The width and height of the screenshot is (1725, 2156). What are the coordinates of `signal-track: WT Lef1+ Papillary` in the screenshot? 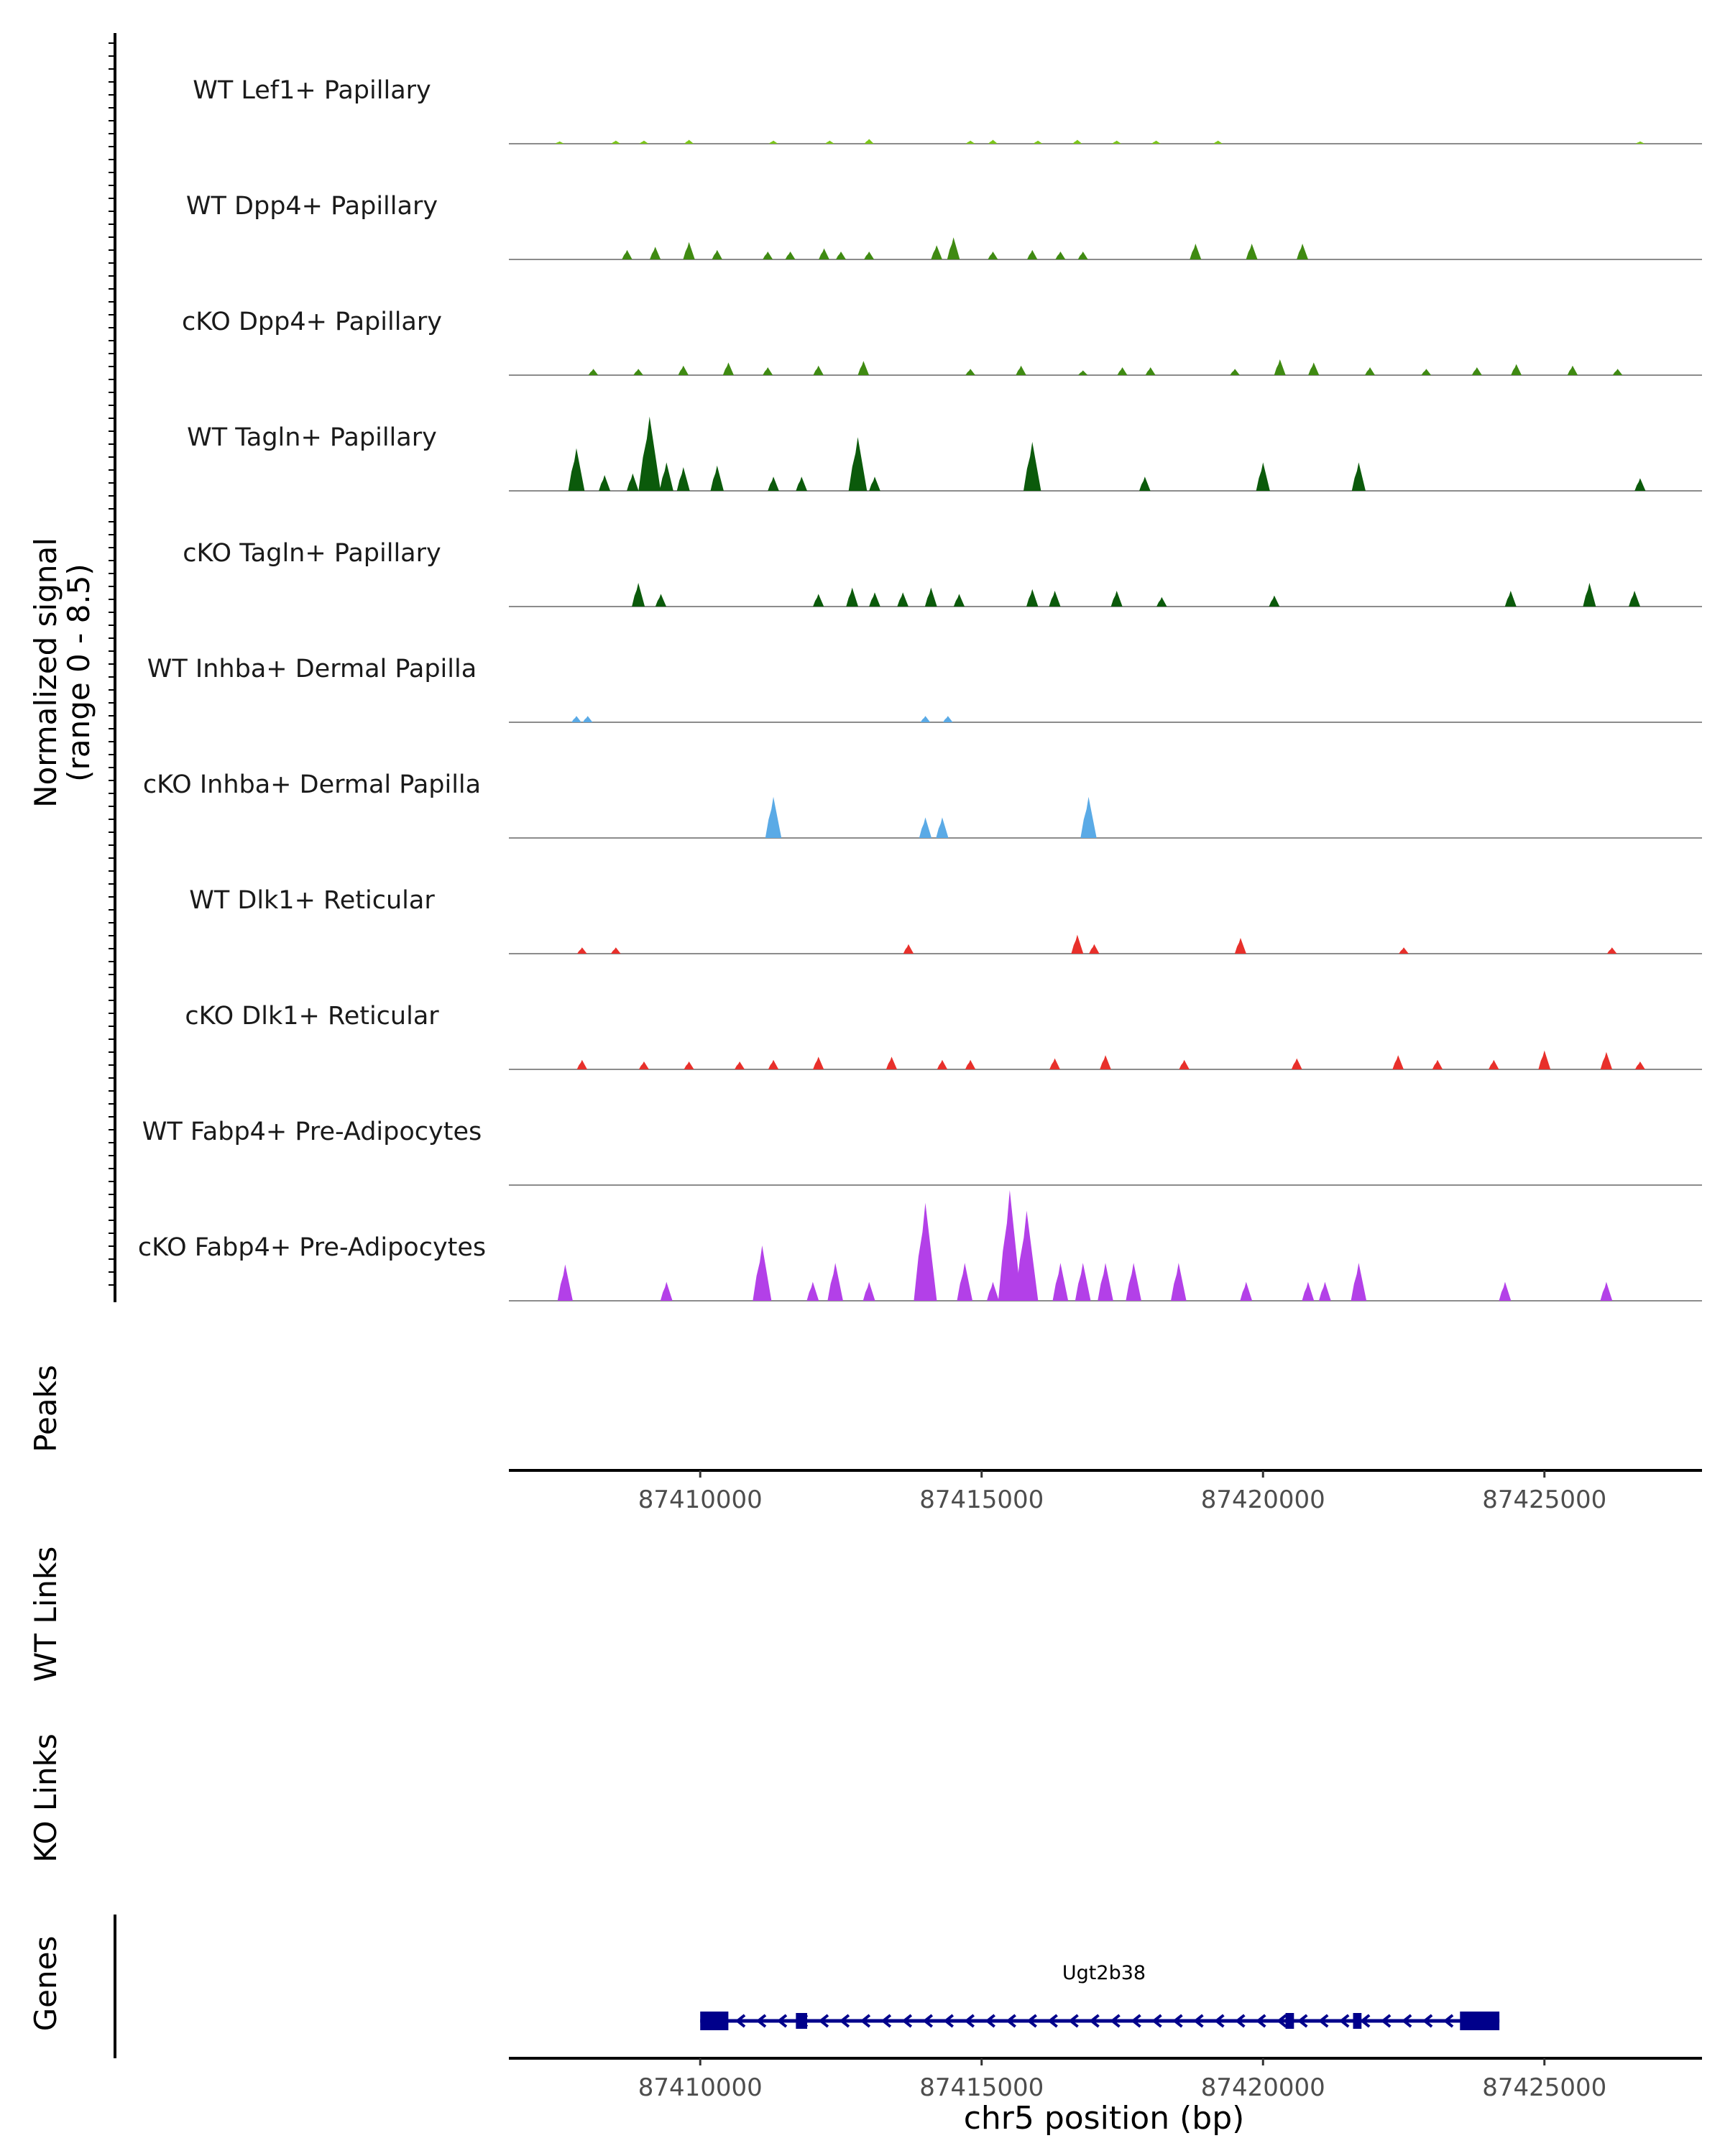 It's located at (947, 110).